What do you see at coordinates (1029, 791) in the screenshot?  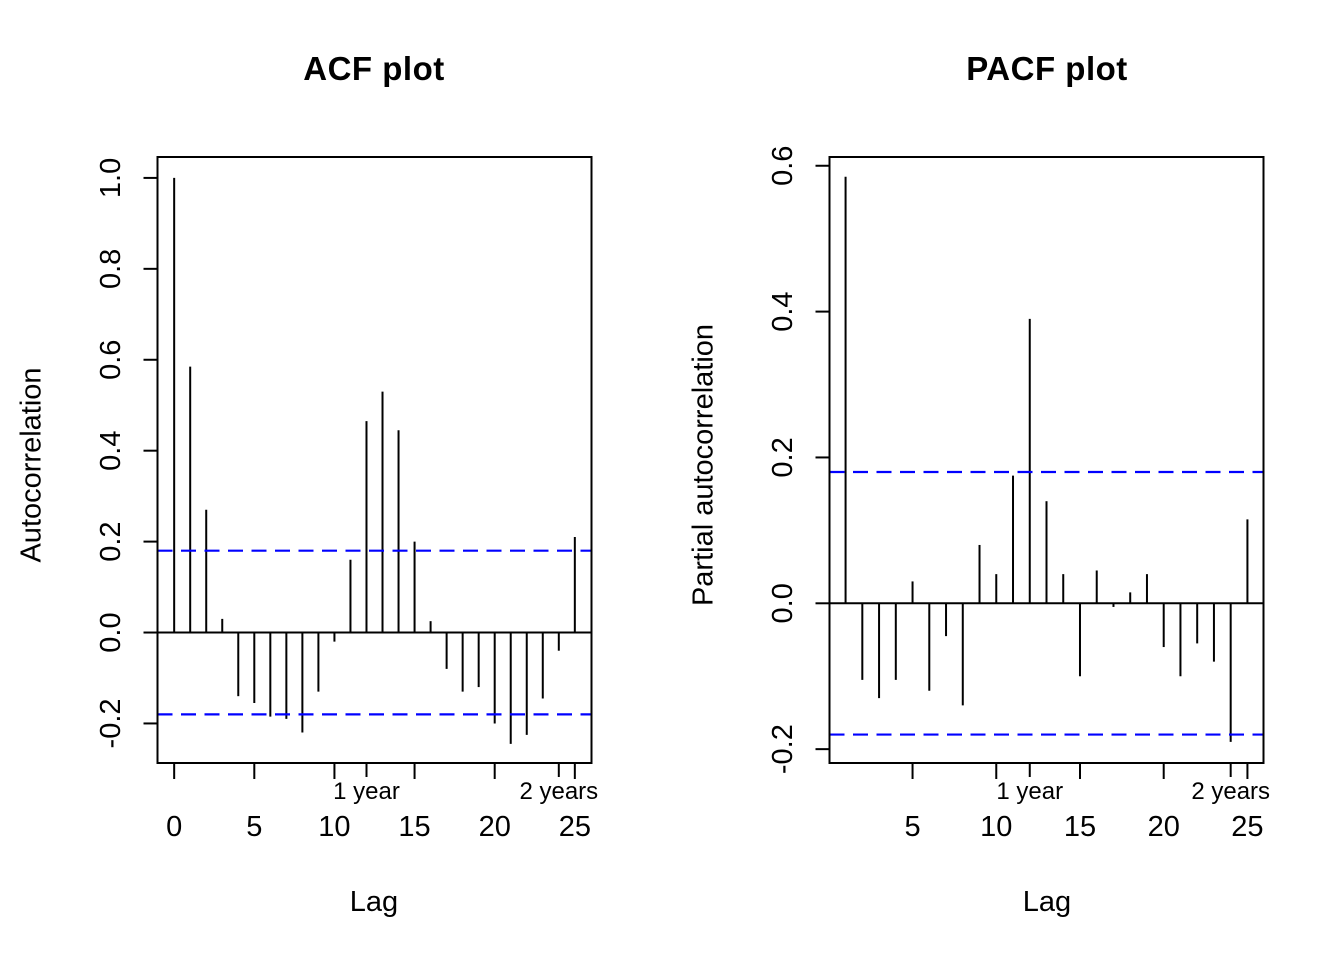 I see `pacf-season-label: 1 year` at bounding box center [1029, 791].